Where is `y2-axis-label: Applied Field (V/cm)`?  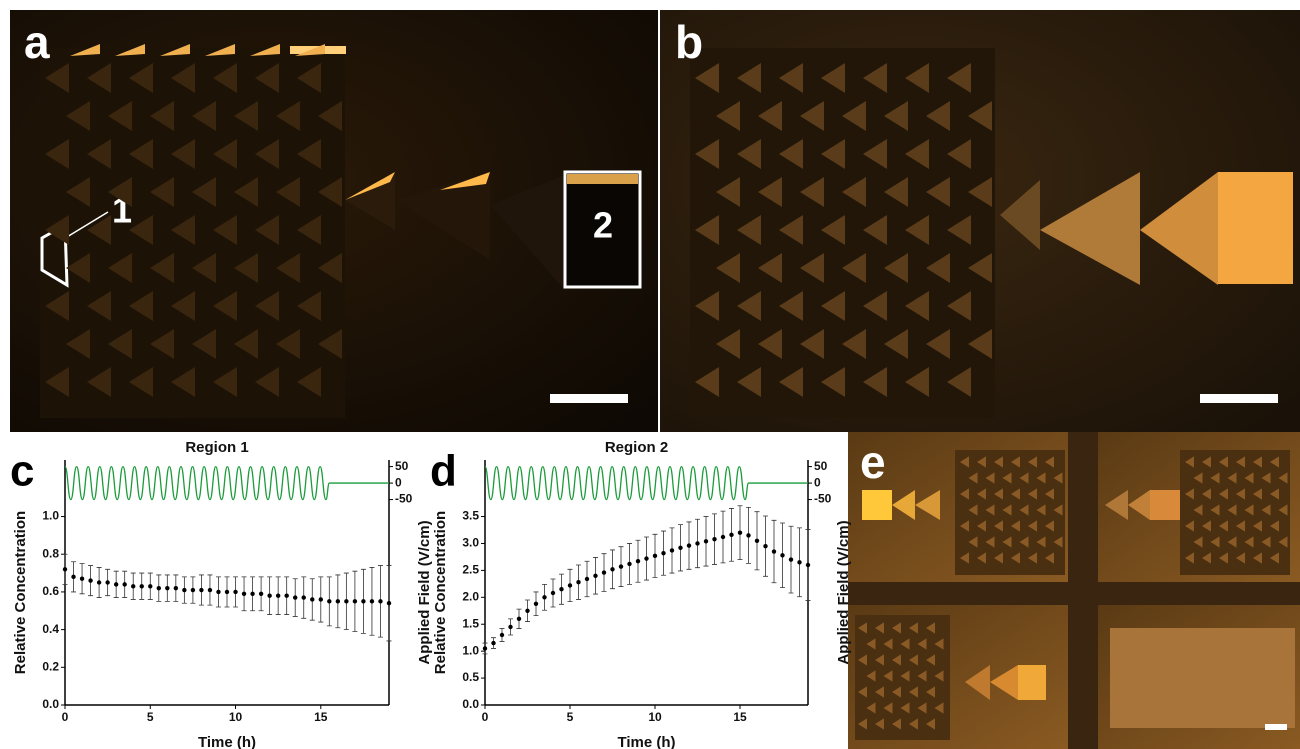 y2-axis-label: Applied Field (V/cm) is located at coordinates (424, 592).